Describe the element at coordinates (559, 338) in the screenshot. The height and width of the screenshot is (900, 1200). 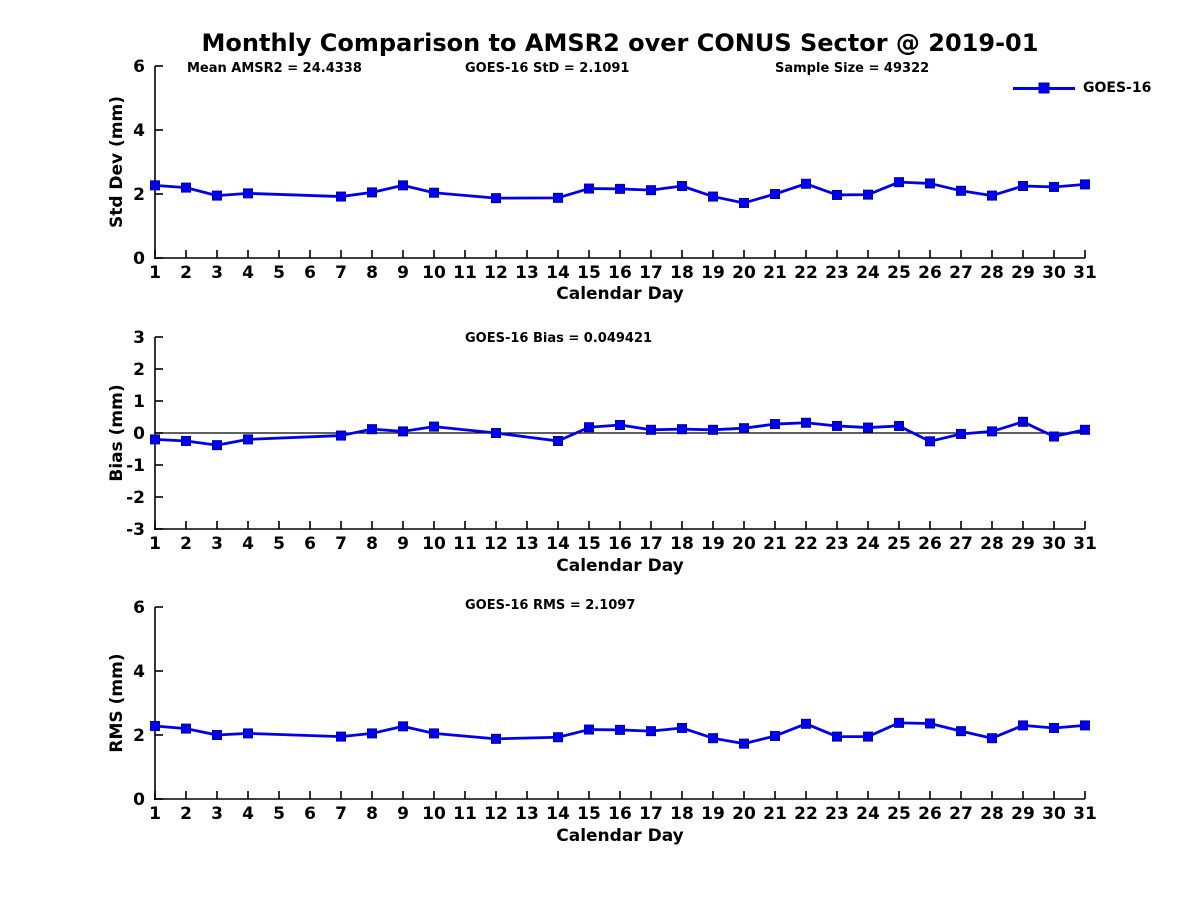
I see `stat-goes16-bias: GOES-16 Bias = 0.049421` at that location.